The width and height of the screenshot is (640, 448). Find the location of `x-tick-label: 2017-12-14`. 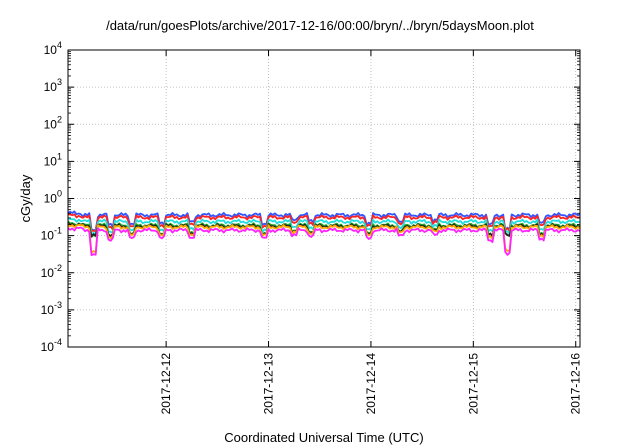

x-tick-label: 2017-12-14 is located at coordinates (371, 384).